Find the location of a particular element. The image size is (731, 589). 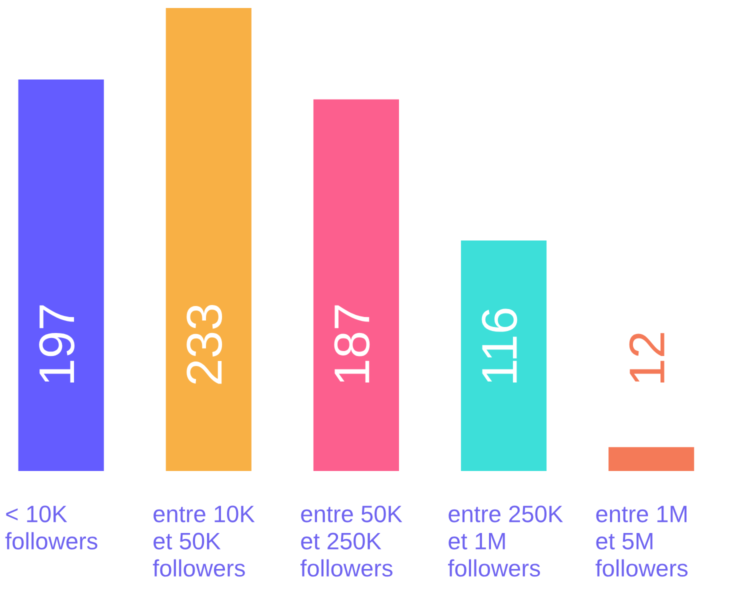

x-tick-label: < 10K followers is located at coordinates (51, 528).